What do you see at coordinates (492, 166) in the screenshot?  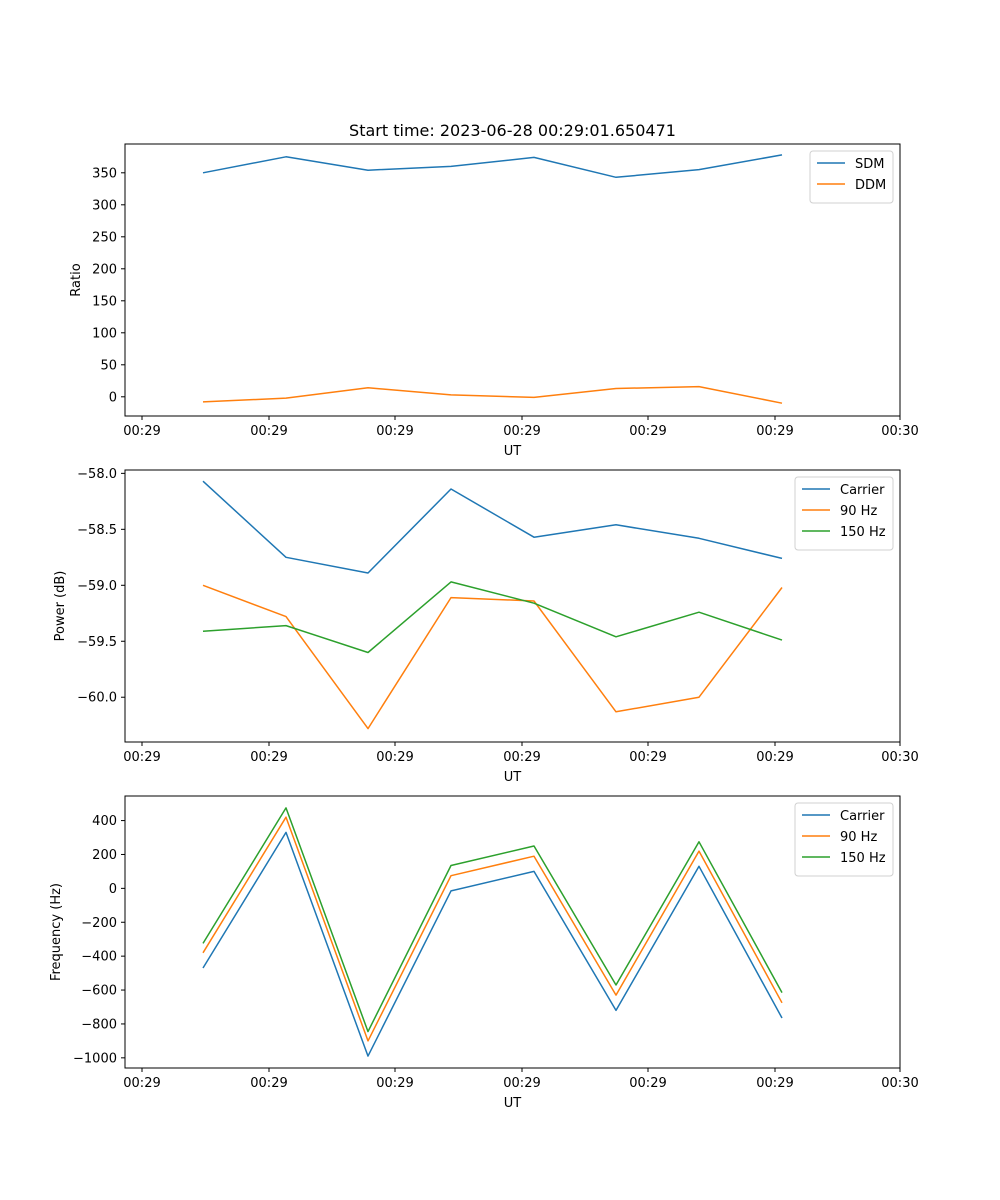 I see `series-line-sdm` at bounding box center [492, 166].